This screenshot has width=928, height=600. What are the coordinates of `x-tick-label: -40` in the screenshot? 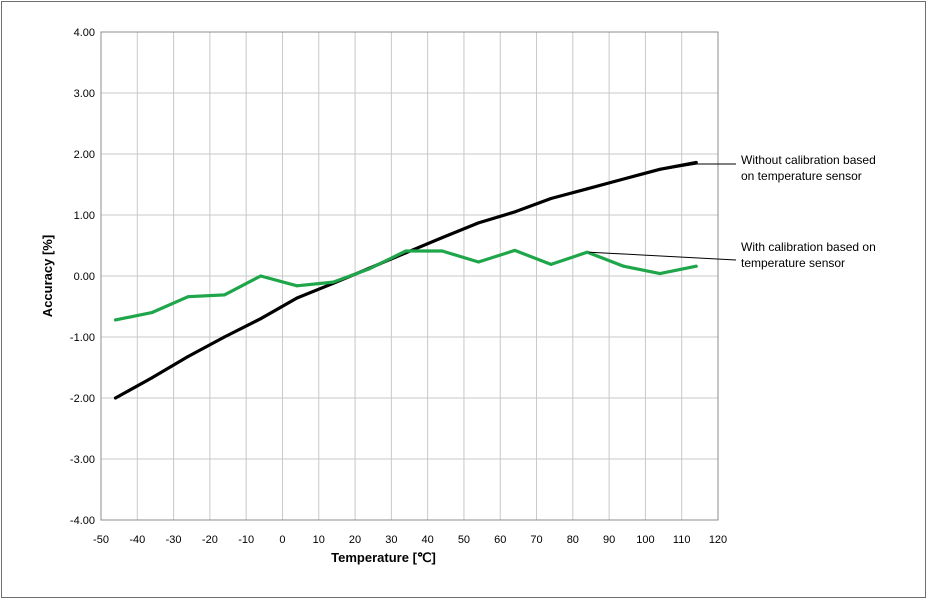 It's located at (137, 540).